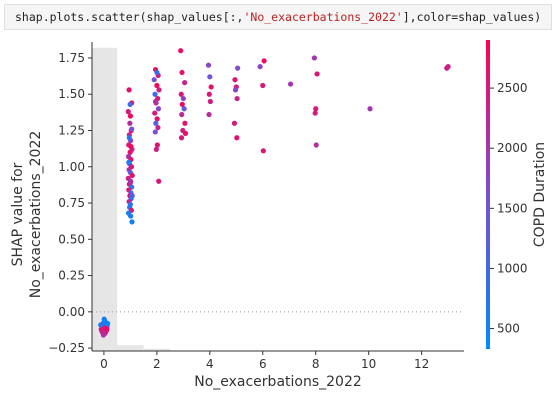 This screenshot has width=556, height=402. I want to click on x-tick-label: 12, so click(421, 364).